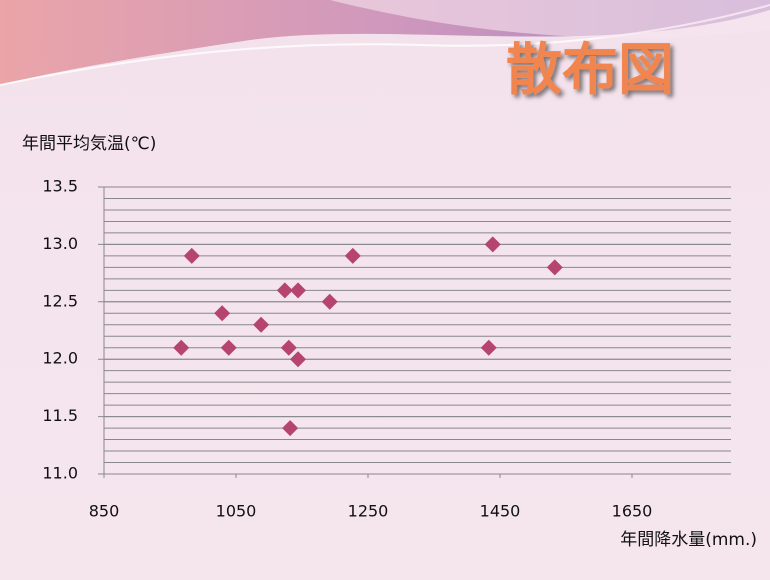 The height and width of the screenshot is (580, 770). I want to click on y-tick-label: 12.5, so click(60, 300).